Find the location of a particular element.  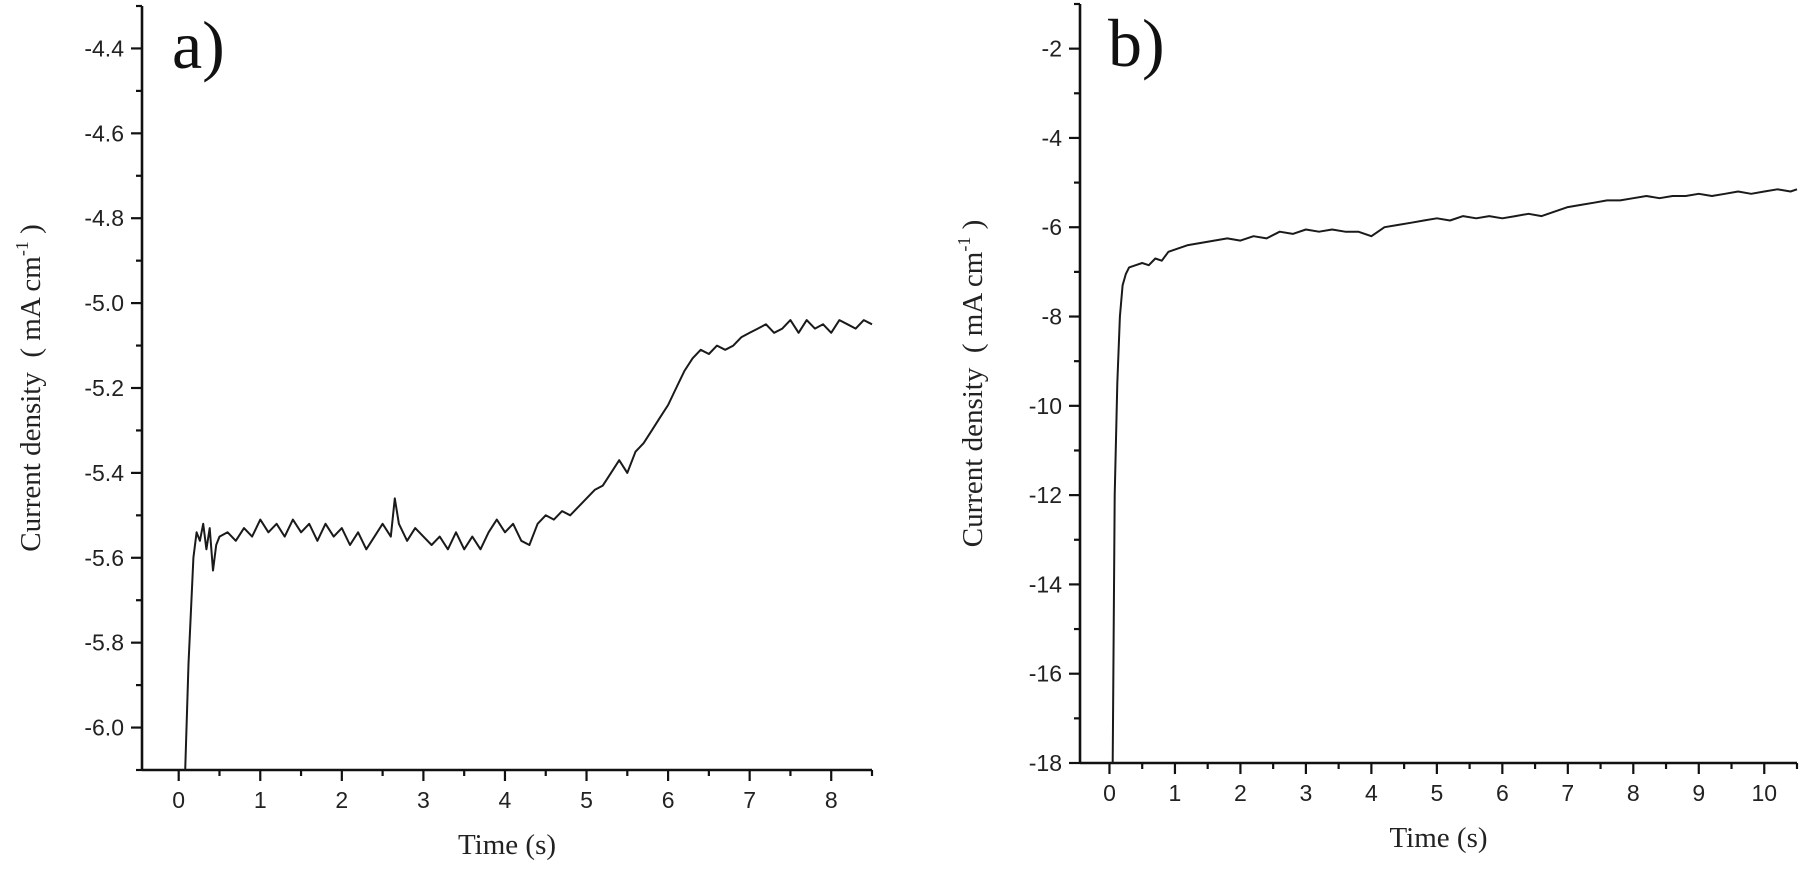

y-tick-label: -5.2 is located at coordinates (104, 388).